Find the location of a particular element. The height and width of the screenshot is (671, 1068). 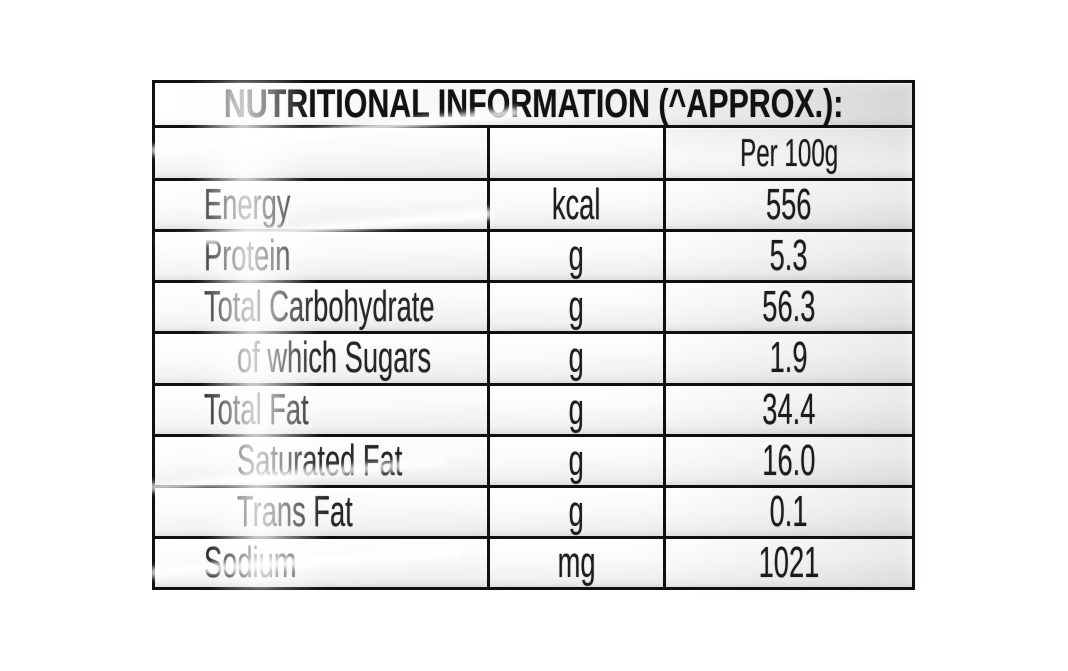

unit-sodium: mg is located at coordinates (576, 562).